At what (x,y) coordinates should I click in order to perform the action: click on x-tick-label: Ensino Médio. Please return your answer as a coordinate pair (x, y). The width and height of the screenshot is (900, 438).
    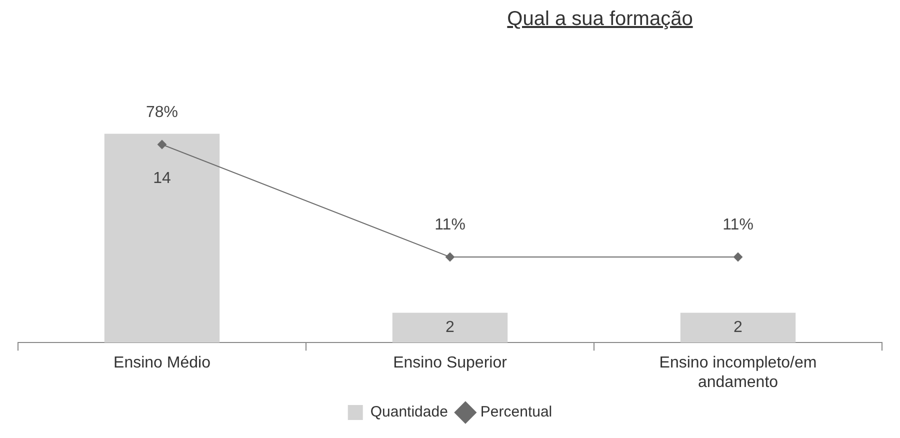
    Looking at the image, I should click on (162, 363).